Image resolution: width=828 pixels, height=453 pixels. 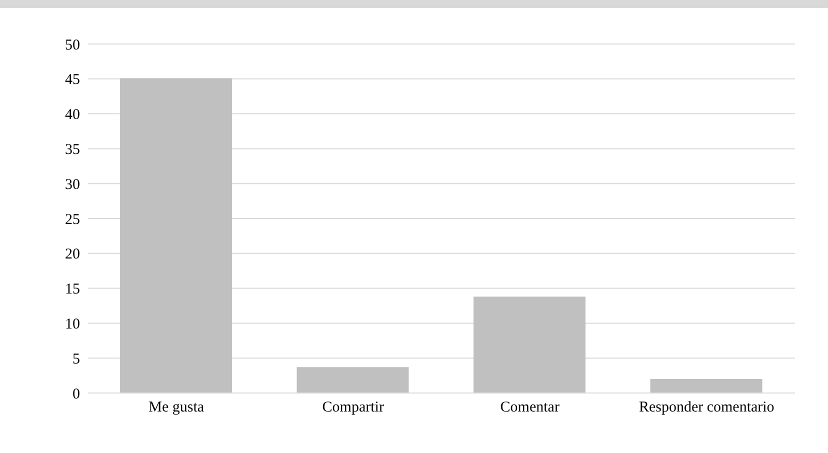 I want to click on y-tick-label: 5, so click(x=76, y=359).